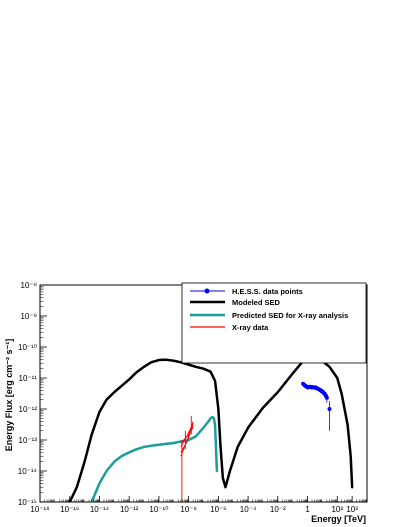 The image size is (407, 527). What do you see at coordinates (158, 509) in the screenshot?
I see `x-tick-label: 10⁻¹⁰` at bounding box center [158, 509].